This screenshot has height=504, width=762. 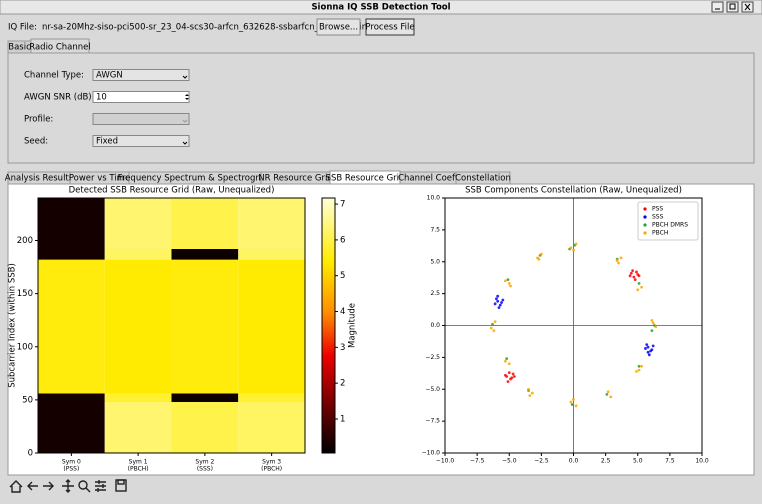 What do you see at coordinates (100, 486) in the screenshot?
I see `configure-icon` at bounding box center [100, 486].